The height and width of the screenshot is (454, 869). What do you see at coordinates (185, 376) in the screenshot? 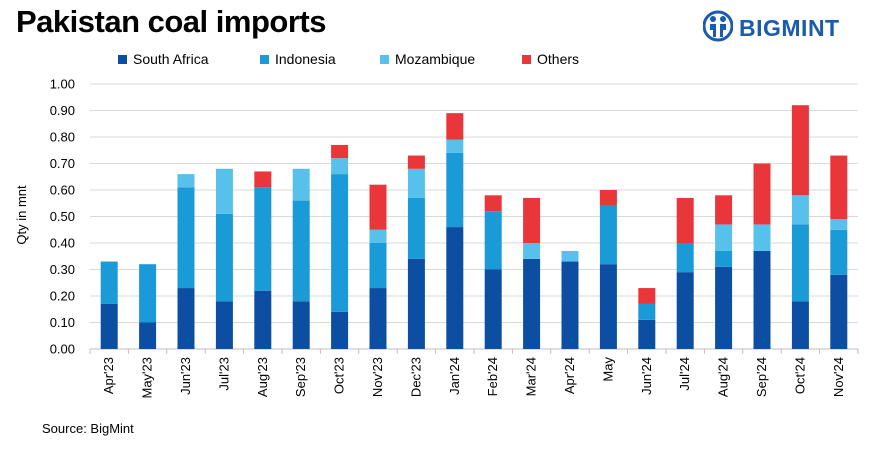
I see `x-tick-label: Jun'23` at bounding box center [185, 376].